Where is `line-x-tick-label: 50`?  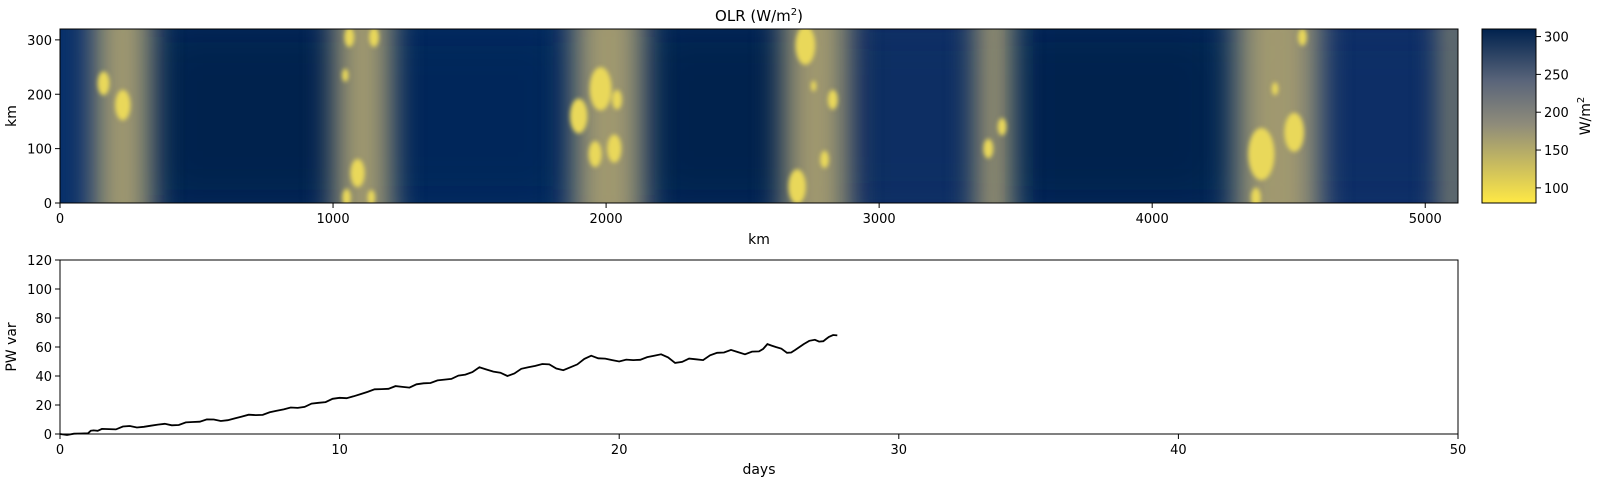 line-x-tick-label: 50 is located at coordinates (1458, 450).